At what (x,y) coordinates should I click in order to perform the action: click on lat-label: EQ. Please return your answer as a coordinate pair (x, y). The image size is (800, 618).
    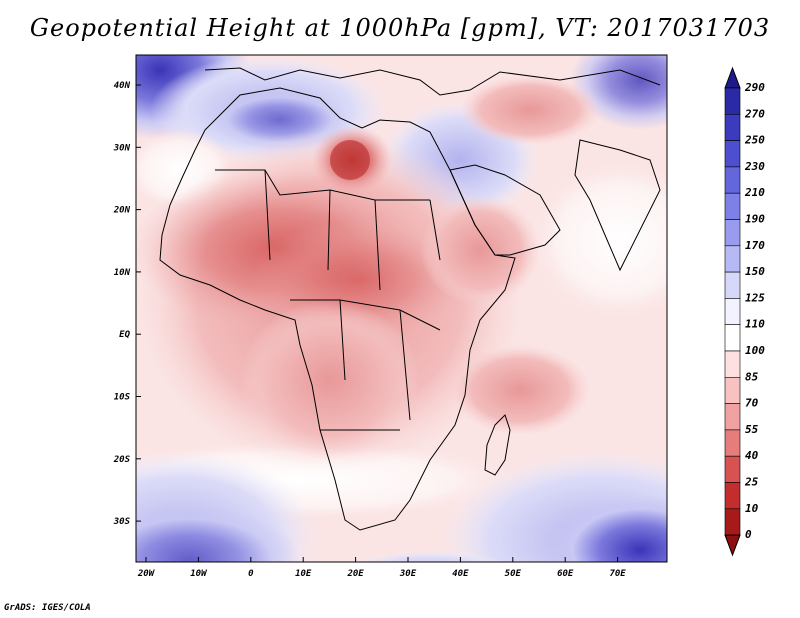
    Looking at the image, I should click on (124, 335).